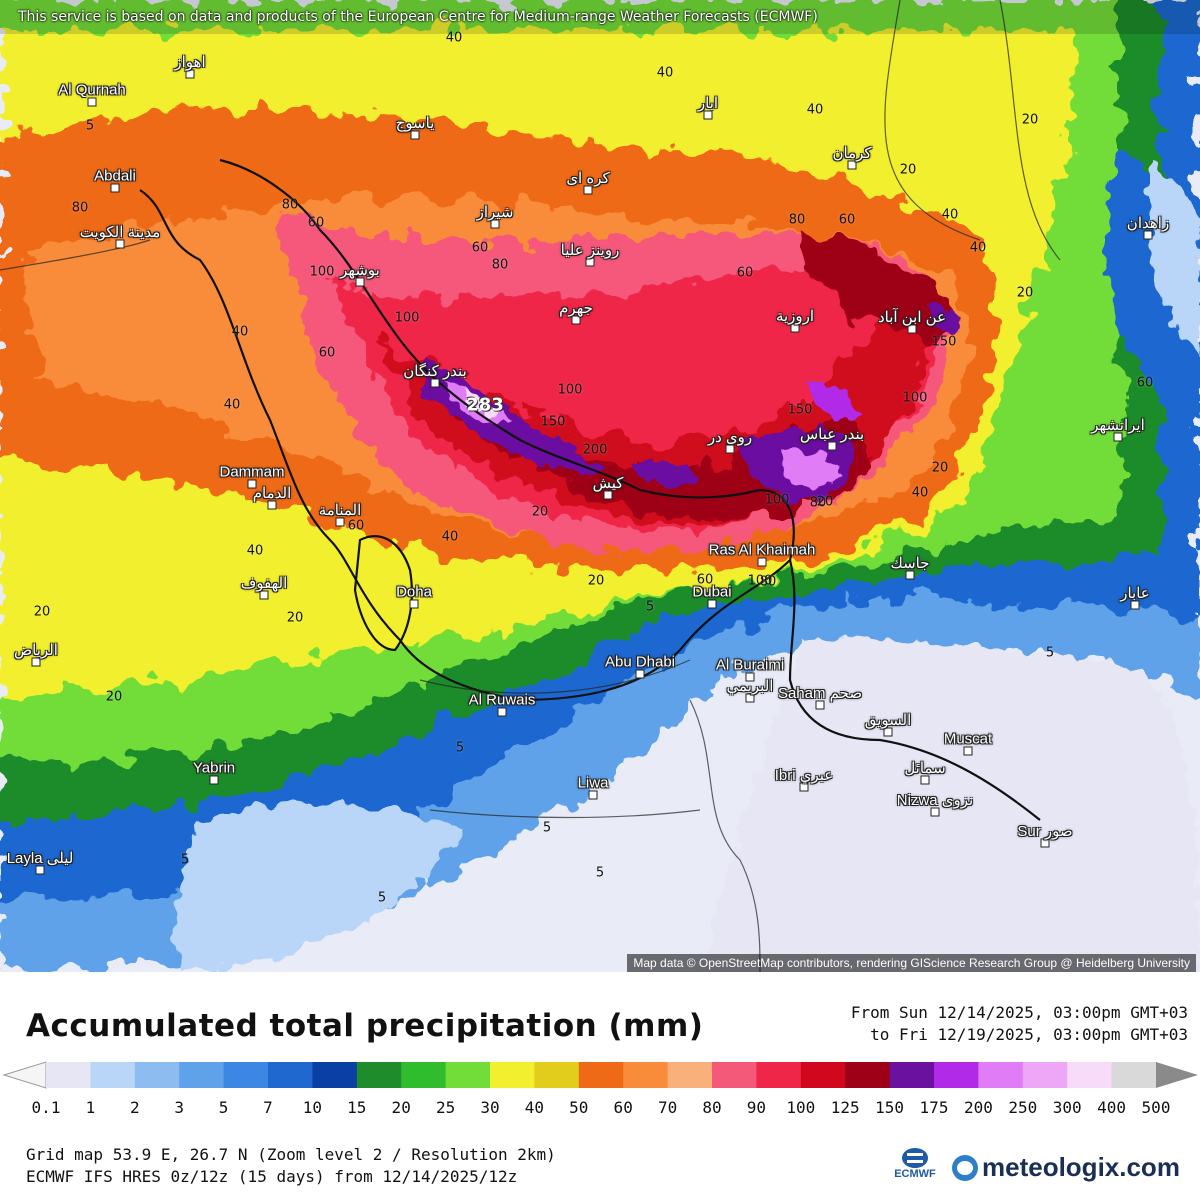 The width and height of the screenshot is (1200, 1200). Describe the element at coordinates (214, 768) in the screenshot. I see `city-label: Yabrin` at that location.